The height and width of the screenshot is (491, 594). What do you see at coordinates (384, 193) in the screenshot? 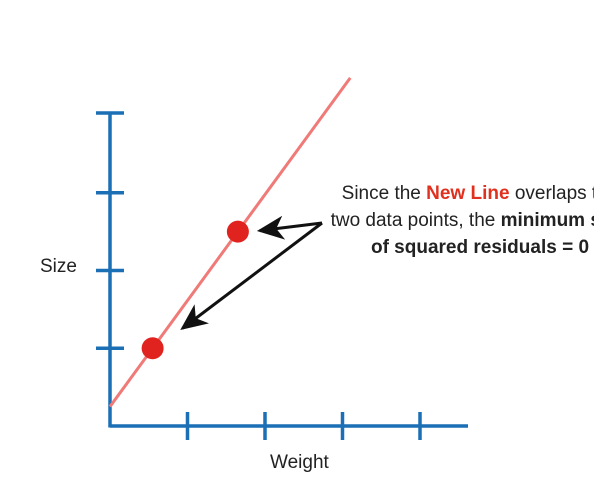
I see `annotation-text-1a: Since the` at bounding box center [384, 193].